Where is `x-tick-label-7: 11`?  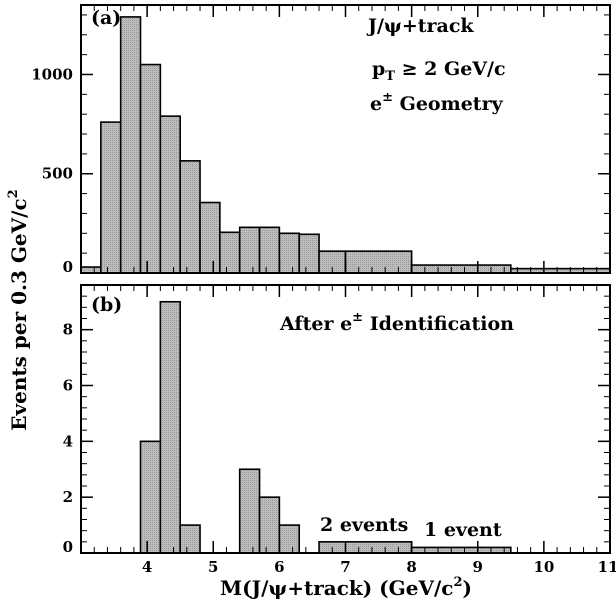
x-tick-label-7: 11 is located at coordinates (607, 567).